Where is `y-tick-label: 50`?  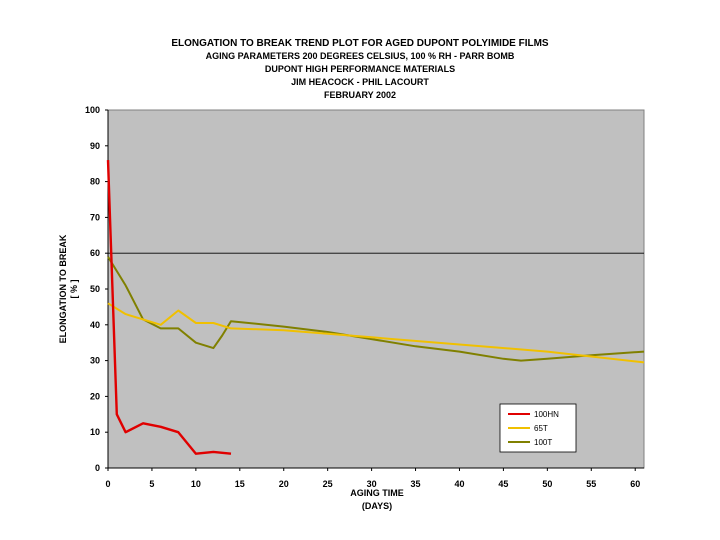
y-tick-label: 50 is located at coordinates (95, 289).